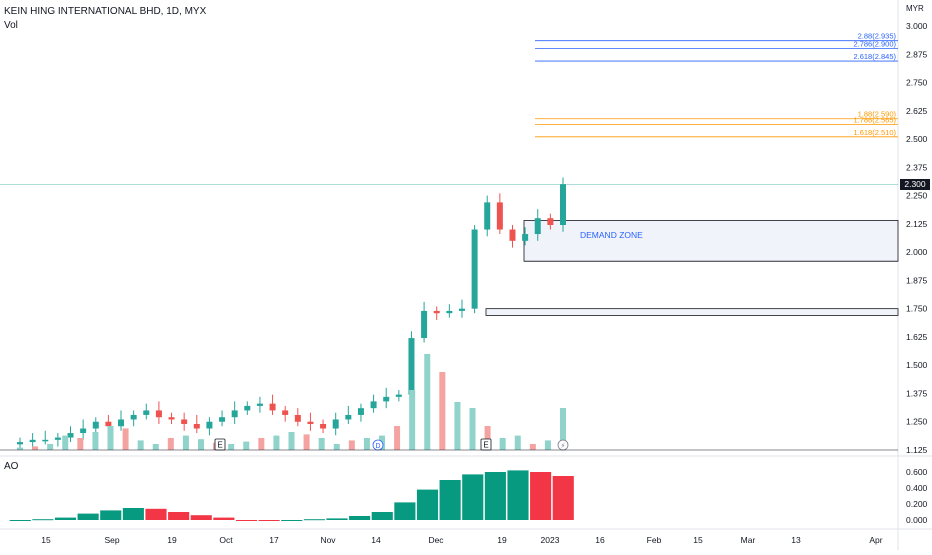 The height and width of the screenshot is (555, 932). I want to click on price-tick-label: 2.250, so click(917, 196).